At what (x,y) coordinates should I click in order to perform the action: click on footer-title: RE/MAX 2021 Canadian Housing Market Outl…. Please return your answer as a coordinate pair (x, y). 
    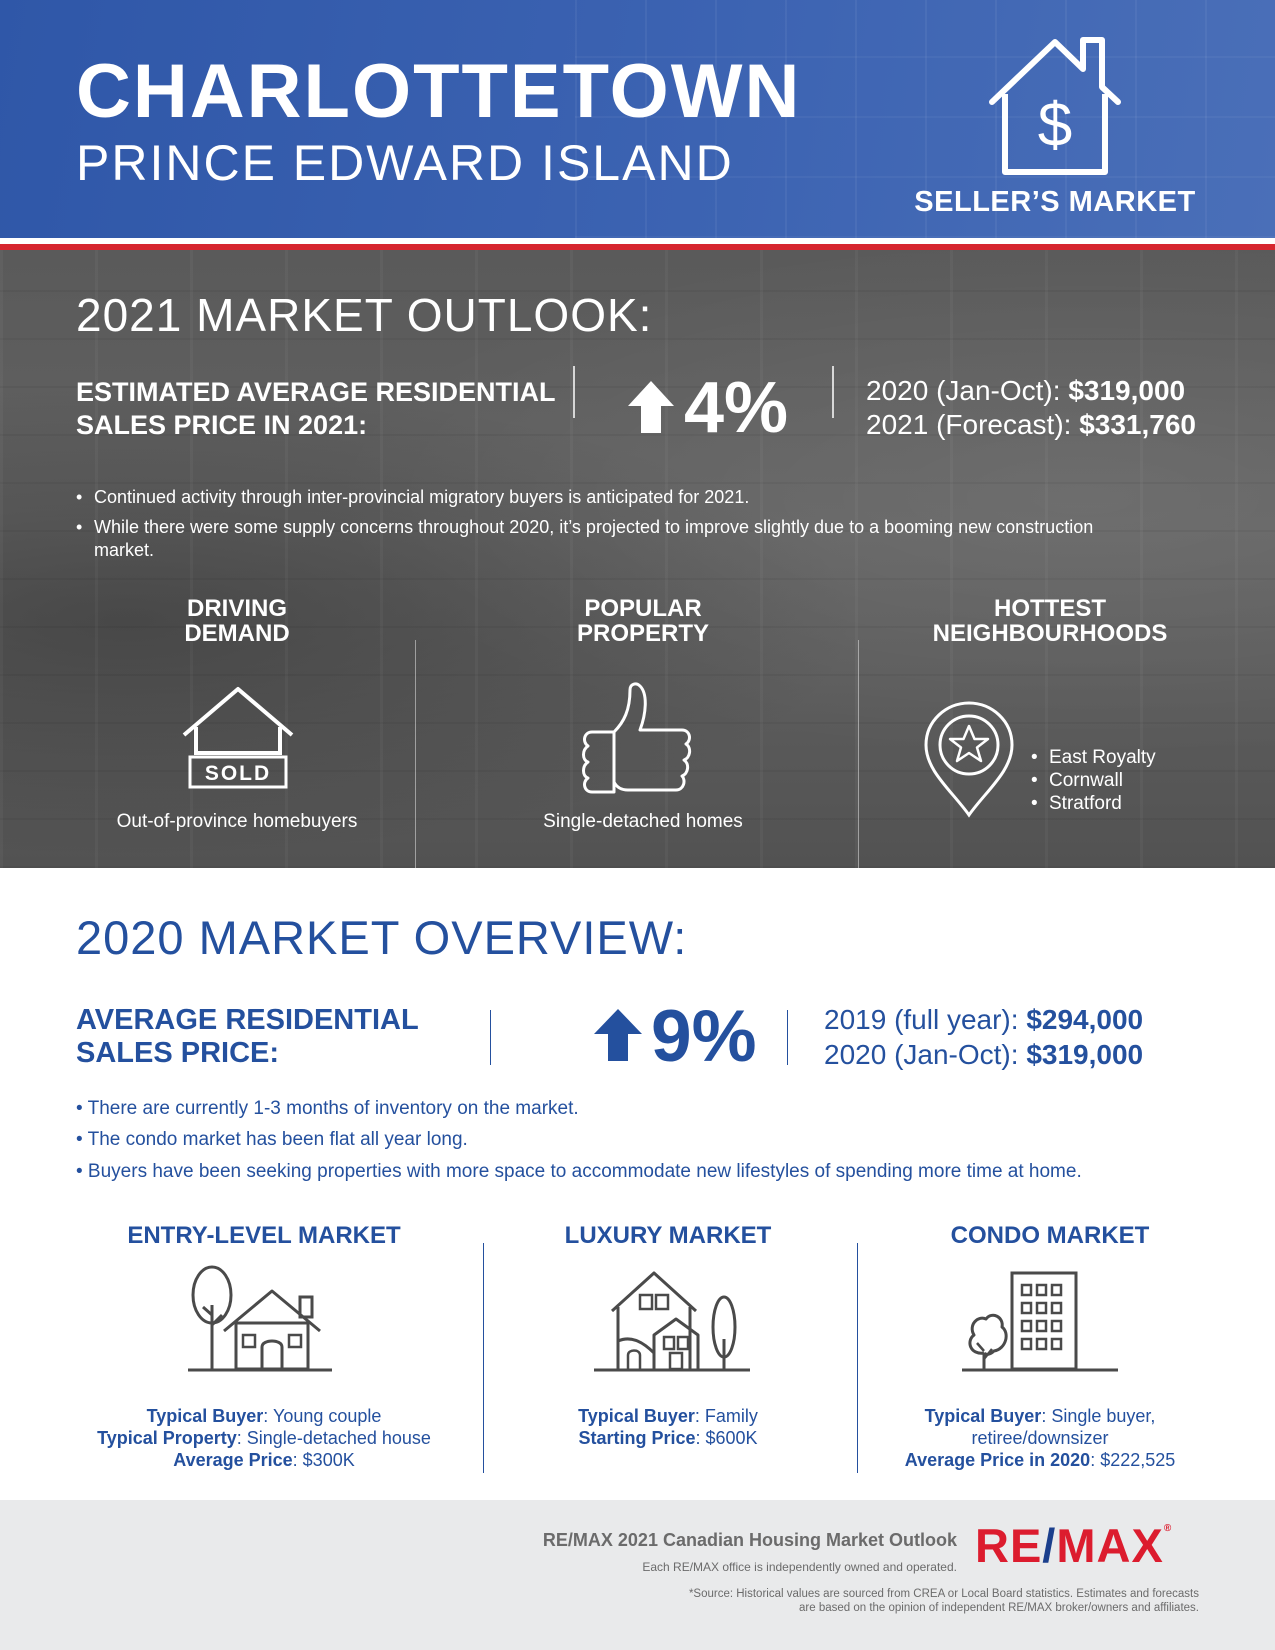
    Looking at the image, I should click on (749, 1540).